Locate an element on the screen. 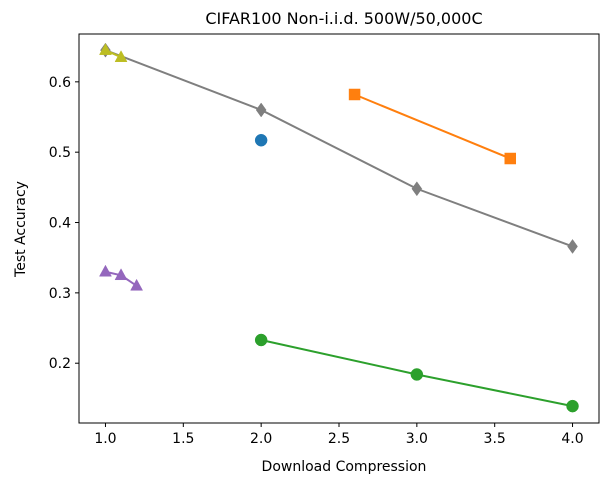 This screenshot has height=482, width=607. x-tick-label: 1.5 is located at coordinates (183, 439).